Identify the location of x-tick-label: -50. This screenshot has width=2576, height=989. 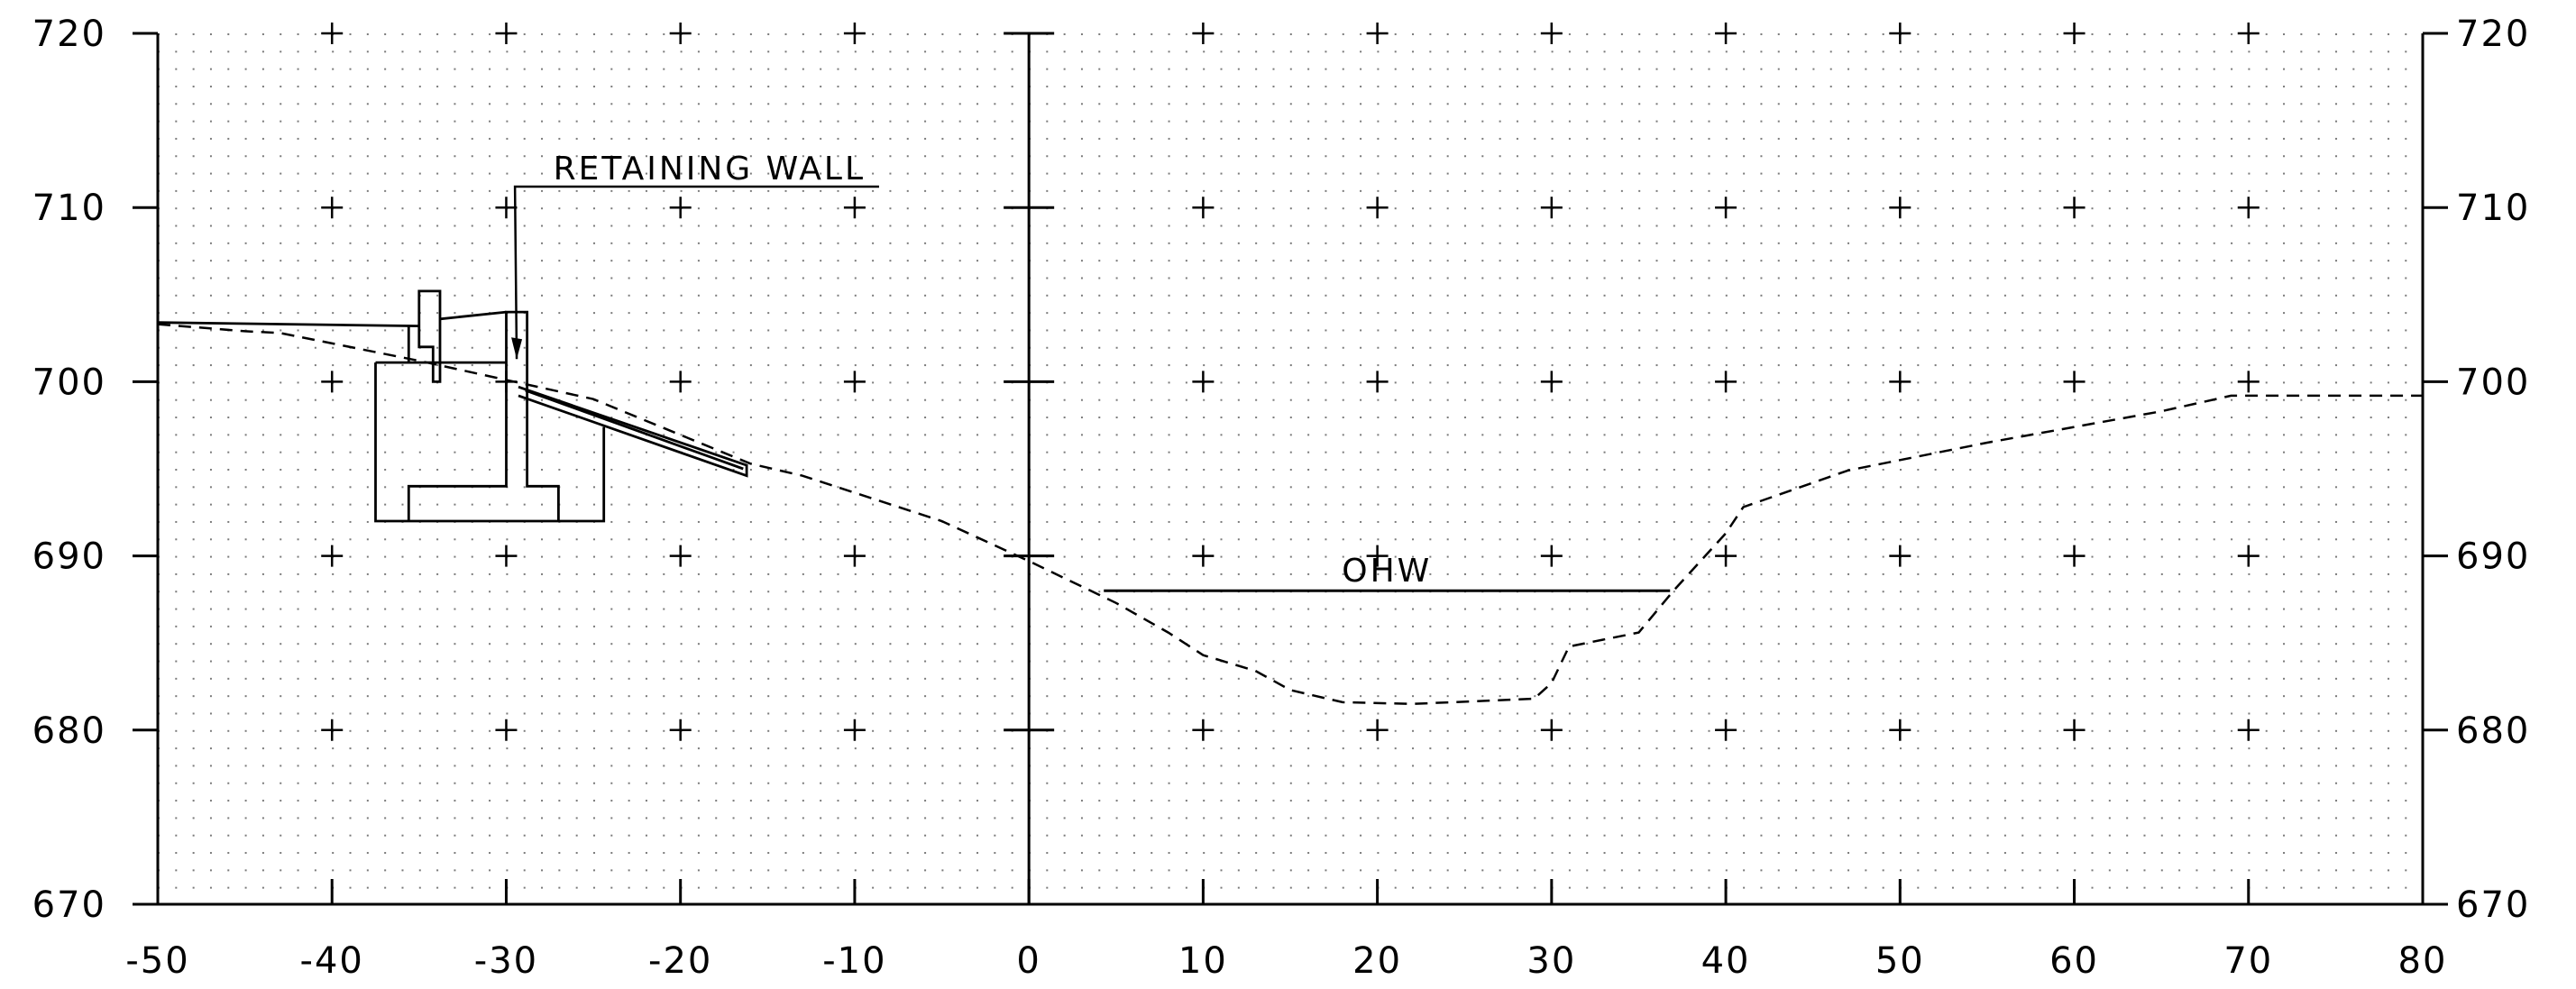
(157, 961).